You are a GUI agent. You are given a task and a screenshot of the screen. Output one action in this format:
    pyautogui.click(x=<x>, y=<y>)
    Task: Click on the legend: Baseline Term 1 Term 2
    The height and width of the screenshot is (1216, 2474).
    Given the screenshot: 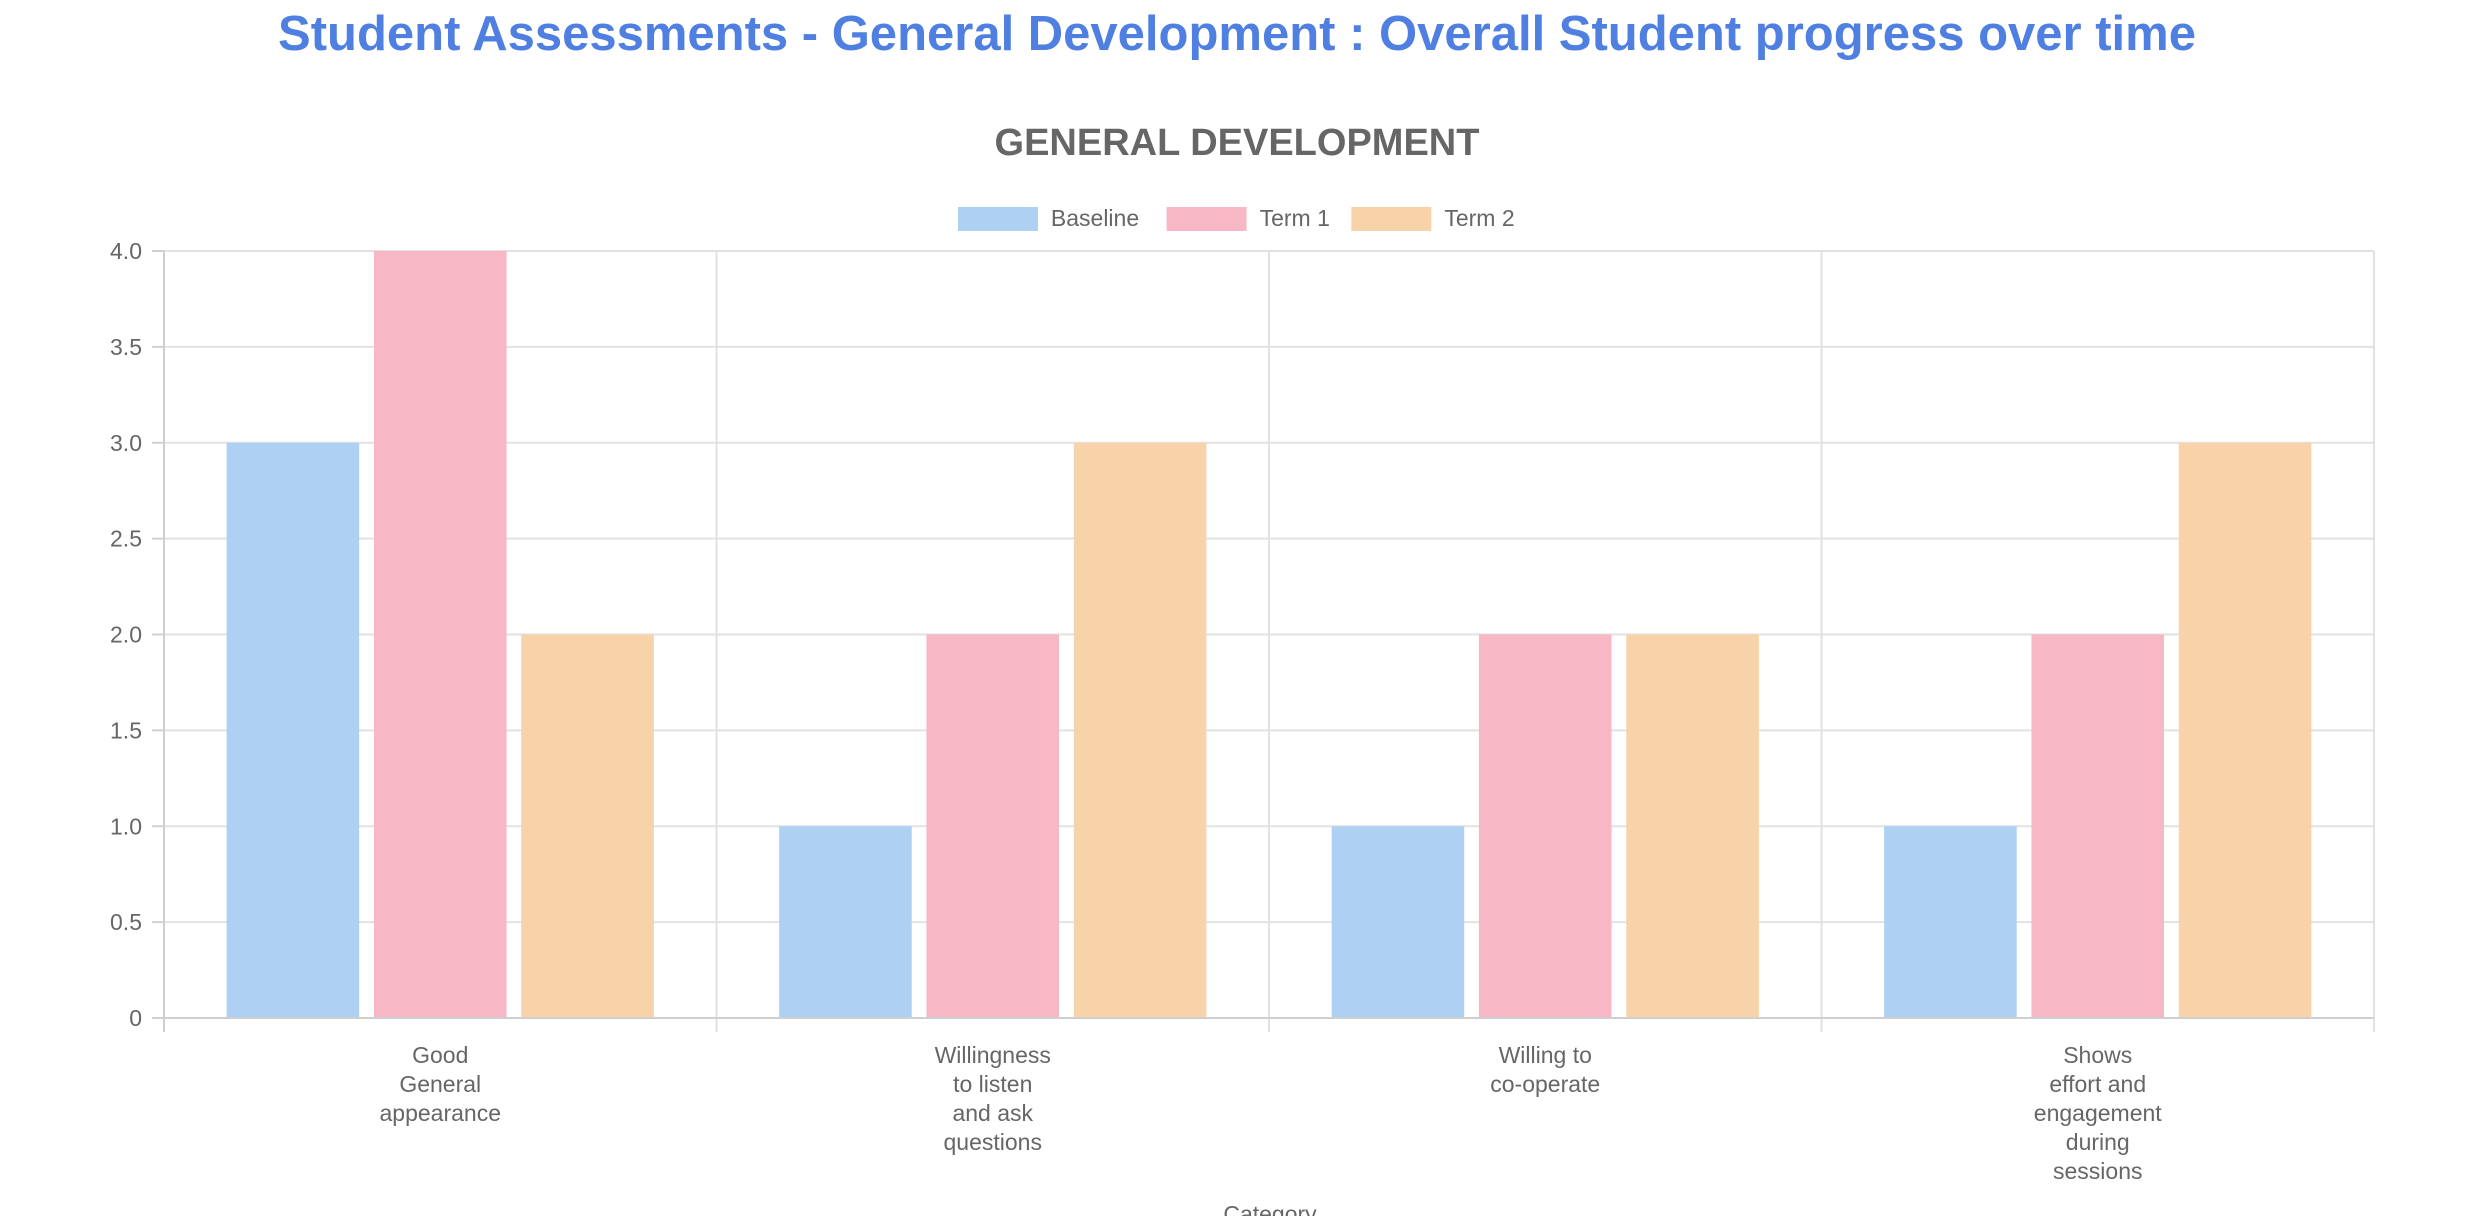 What is the action you would take?
    pyautogui.click(x=1236, y=218)
    